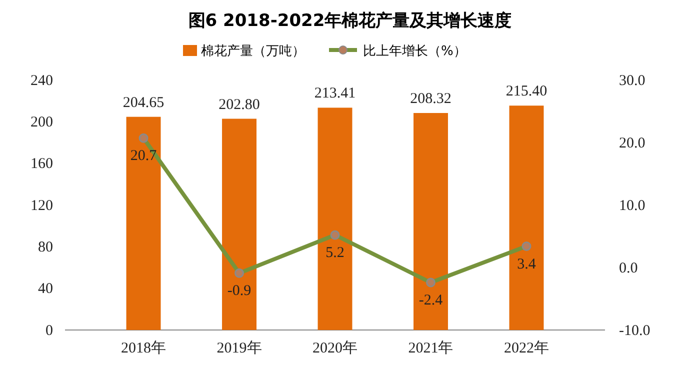 The height and width of the screenshot is (378, 700). Describe the element at coordinates (239, 348) in the screenshot. I see `x-tick-label: 2019年` at that location.